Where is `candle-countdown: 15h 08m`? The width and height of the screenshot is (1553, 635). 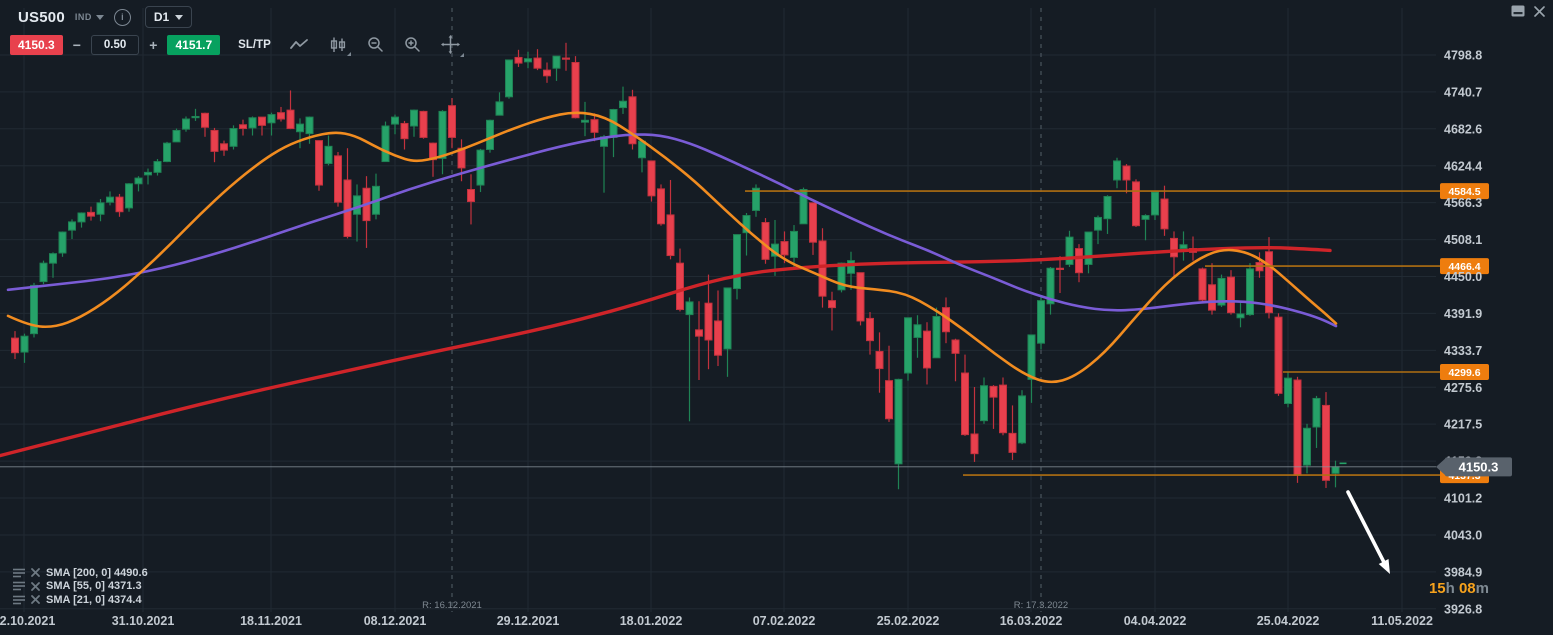
candle-countdown: 15h 08m is located at coordinates (1458, 588).